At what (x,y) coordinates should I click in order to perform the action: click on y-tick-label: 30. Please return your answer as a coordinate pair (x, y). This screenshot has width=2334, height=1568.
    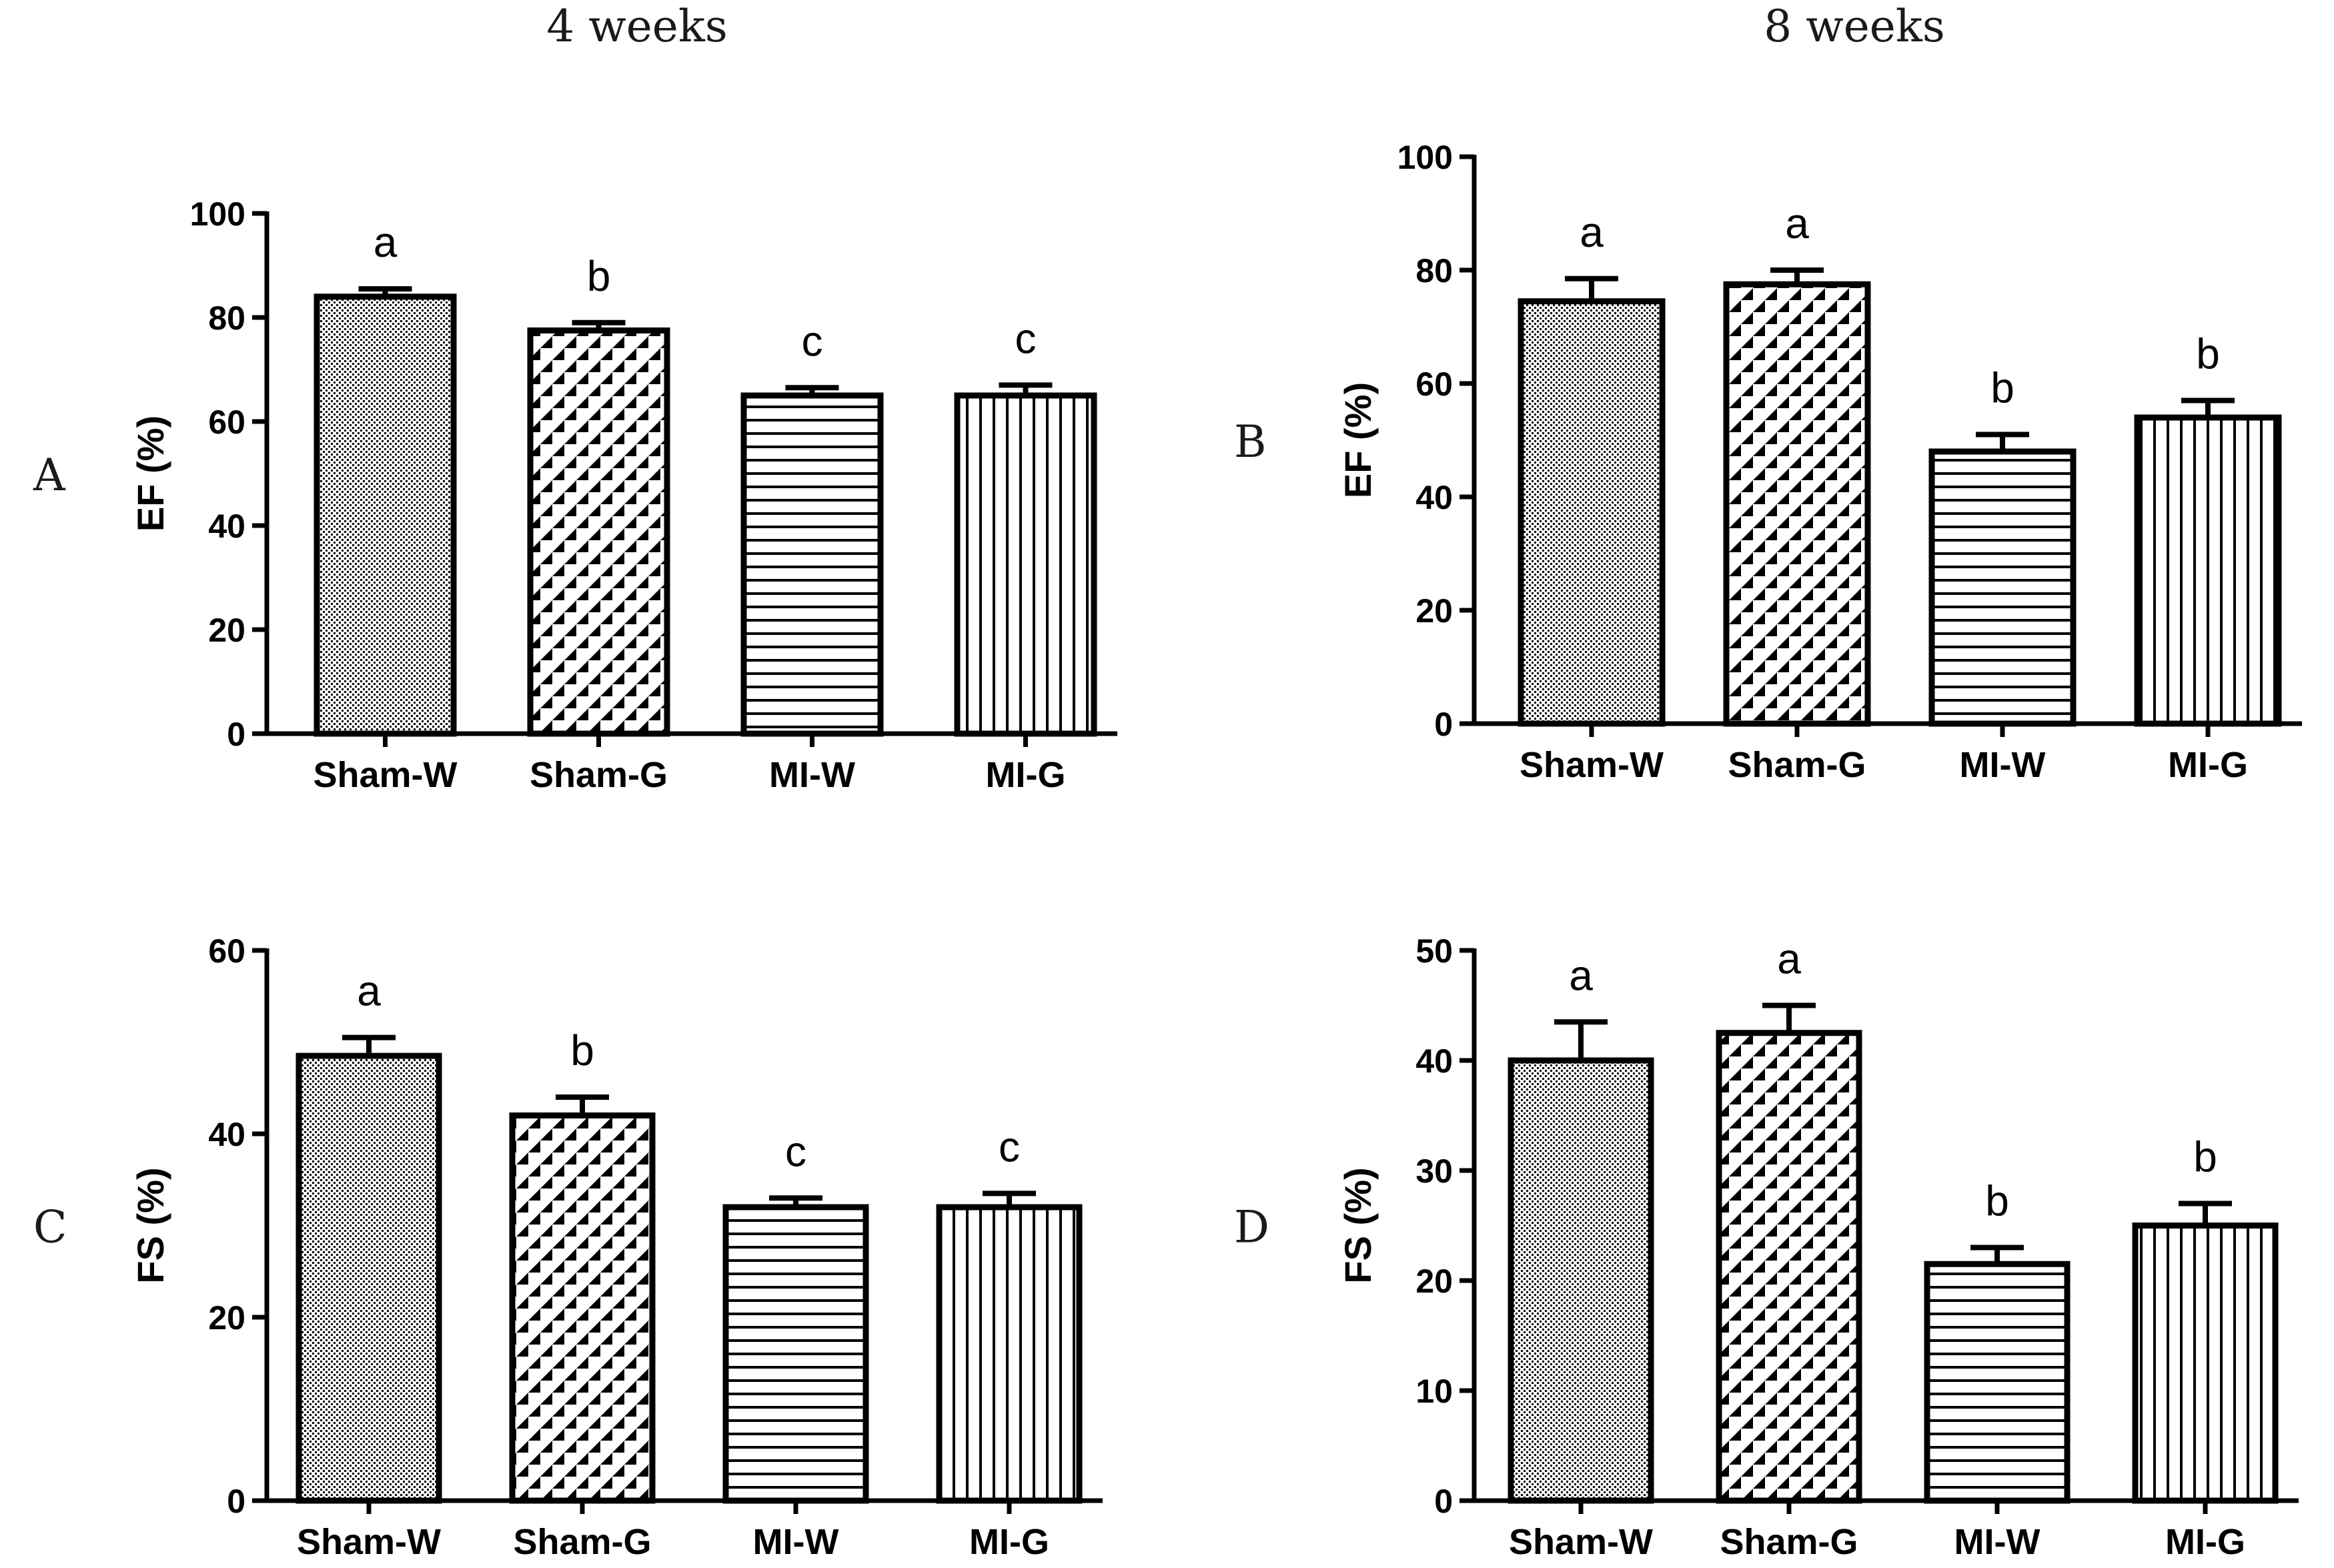
    Looking at the image, I should click on (1434, 1171).